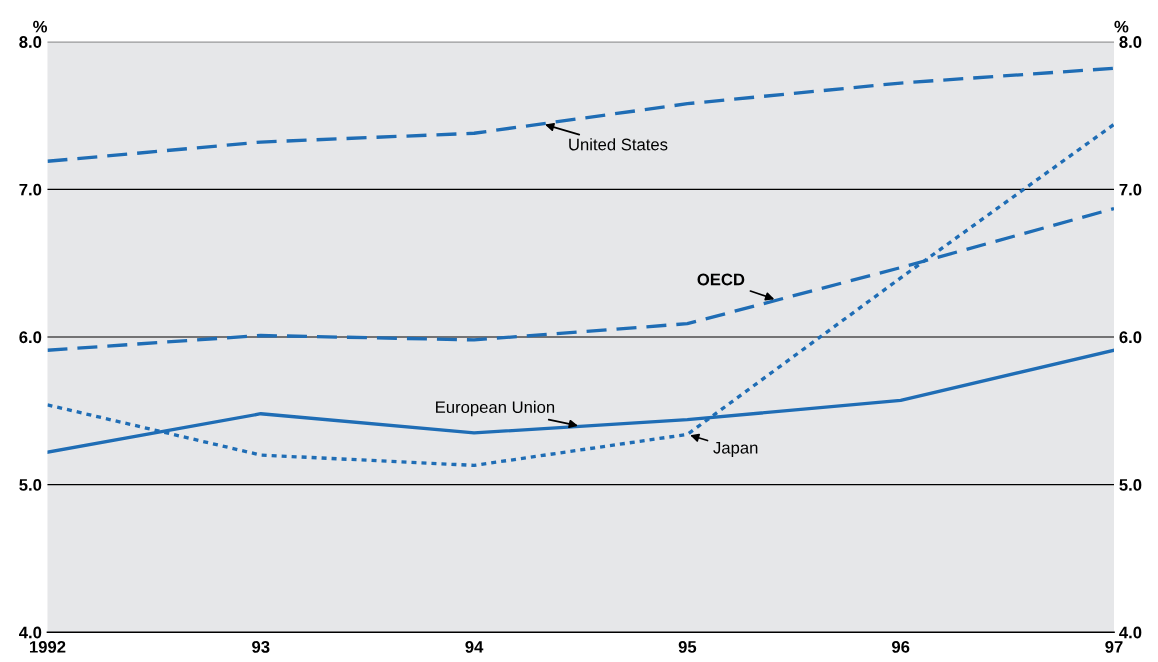 The image size is (1158, 662). Describe the element at coordinates (261, 646) in the screenshot. I see `x-tick-label: 93` at that location.